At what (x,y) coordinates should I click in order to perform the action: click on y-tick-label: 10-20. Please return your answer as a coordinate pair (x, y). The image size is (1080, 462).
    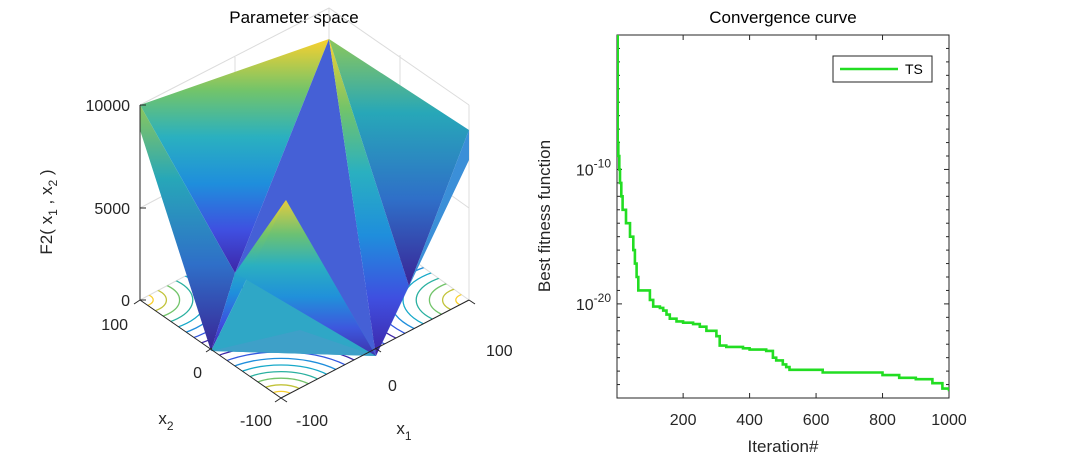
    Looking at the image, I should click on (593, 302).